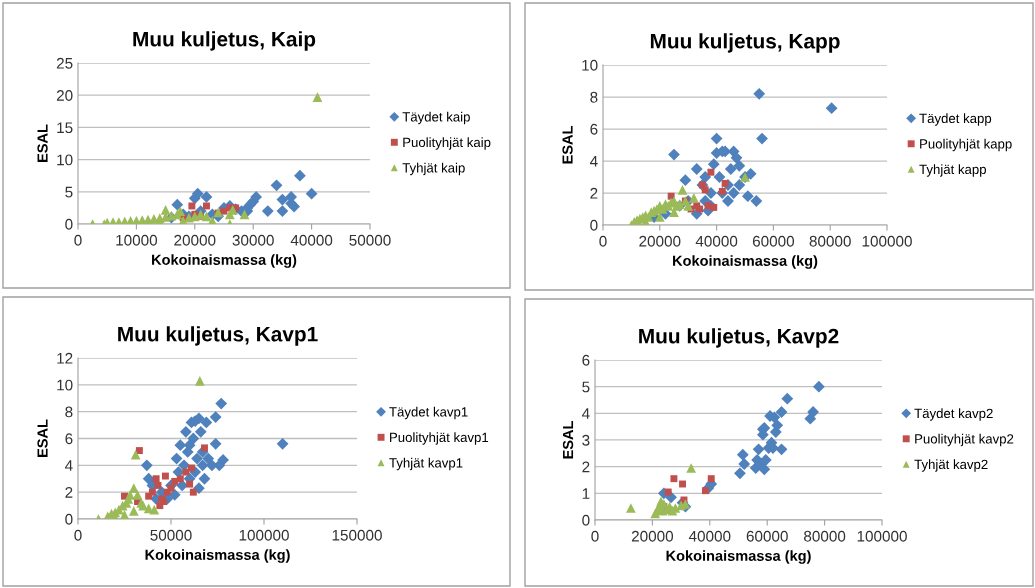  Describe the element at coordinates (436, 118) in the screenshot. I see `legend-label: Täydet kaip` at that location.